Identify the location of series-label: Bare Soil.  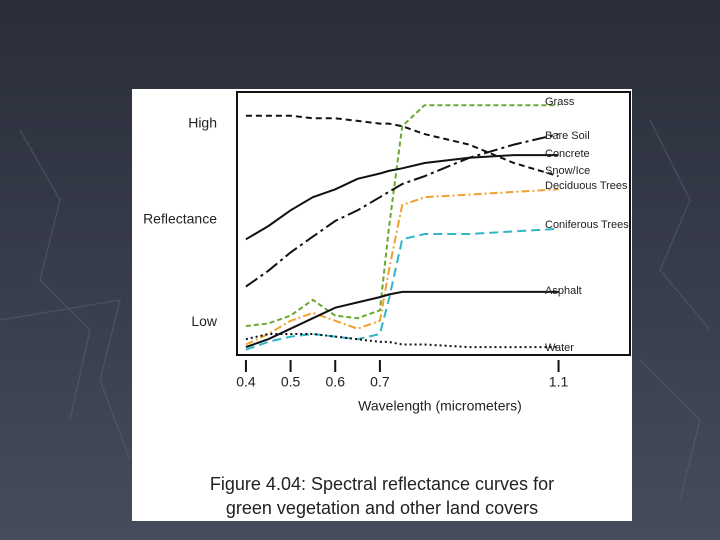
(567, 136).